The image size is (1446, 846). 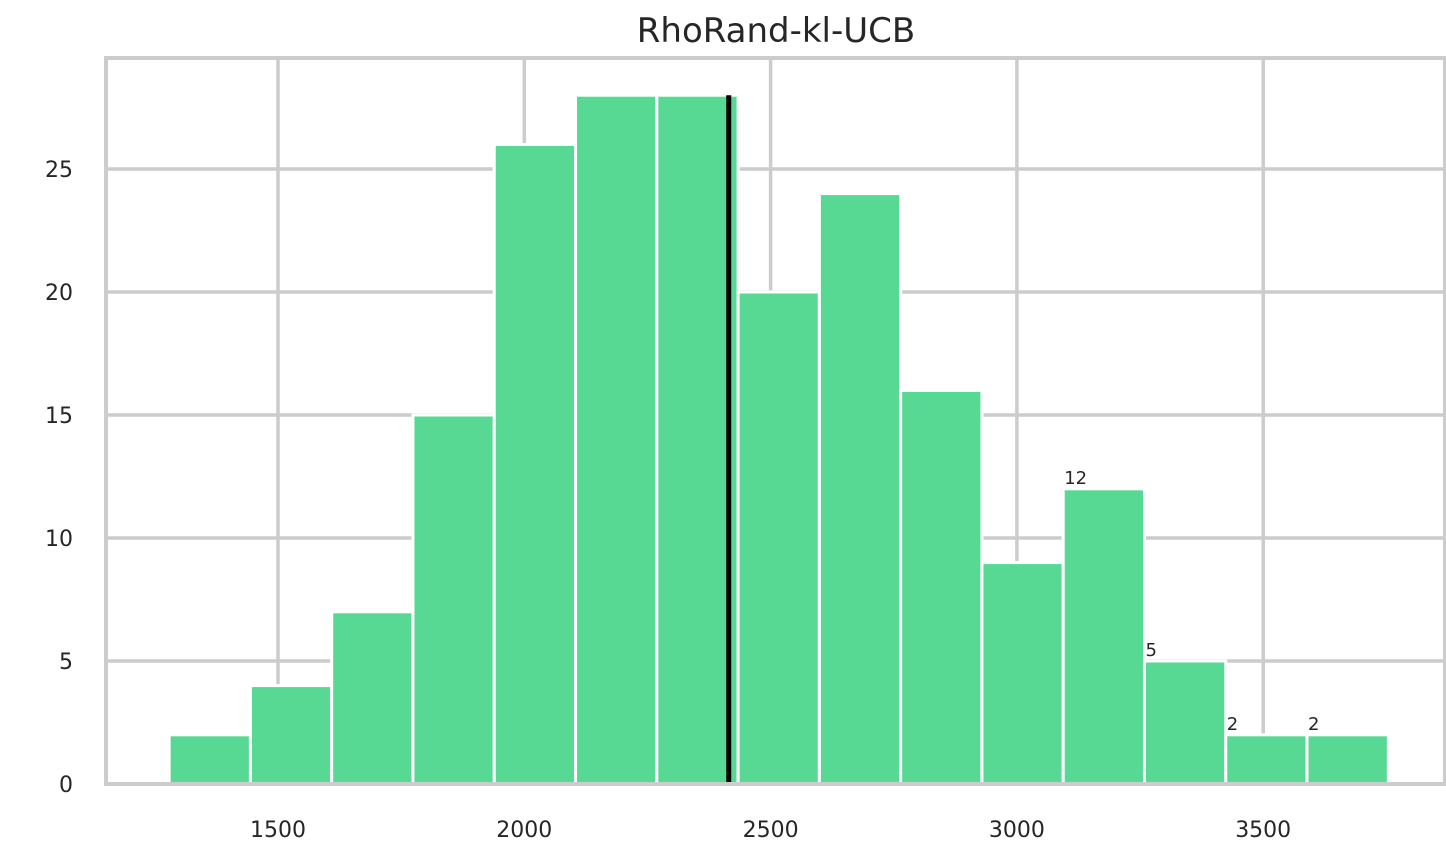 What do you see at coordinates (59, 539) in the screenshot?
I see `y-tick-label: 10` at bounding box center [59, 539].